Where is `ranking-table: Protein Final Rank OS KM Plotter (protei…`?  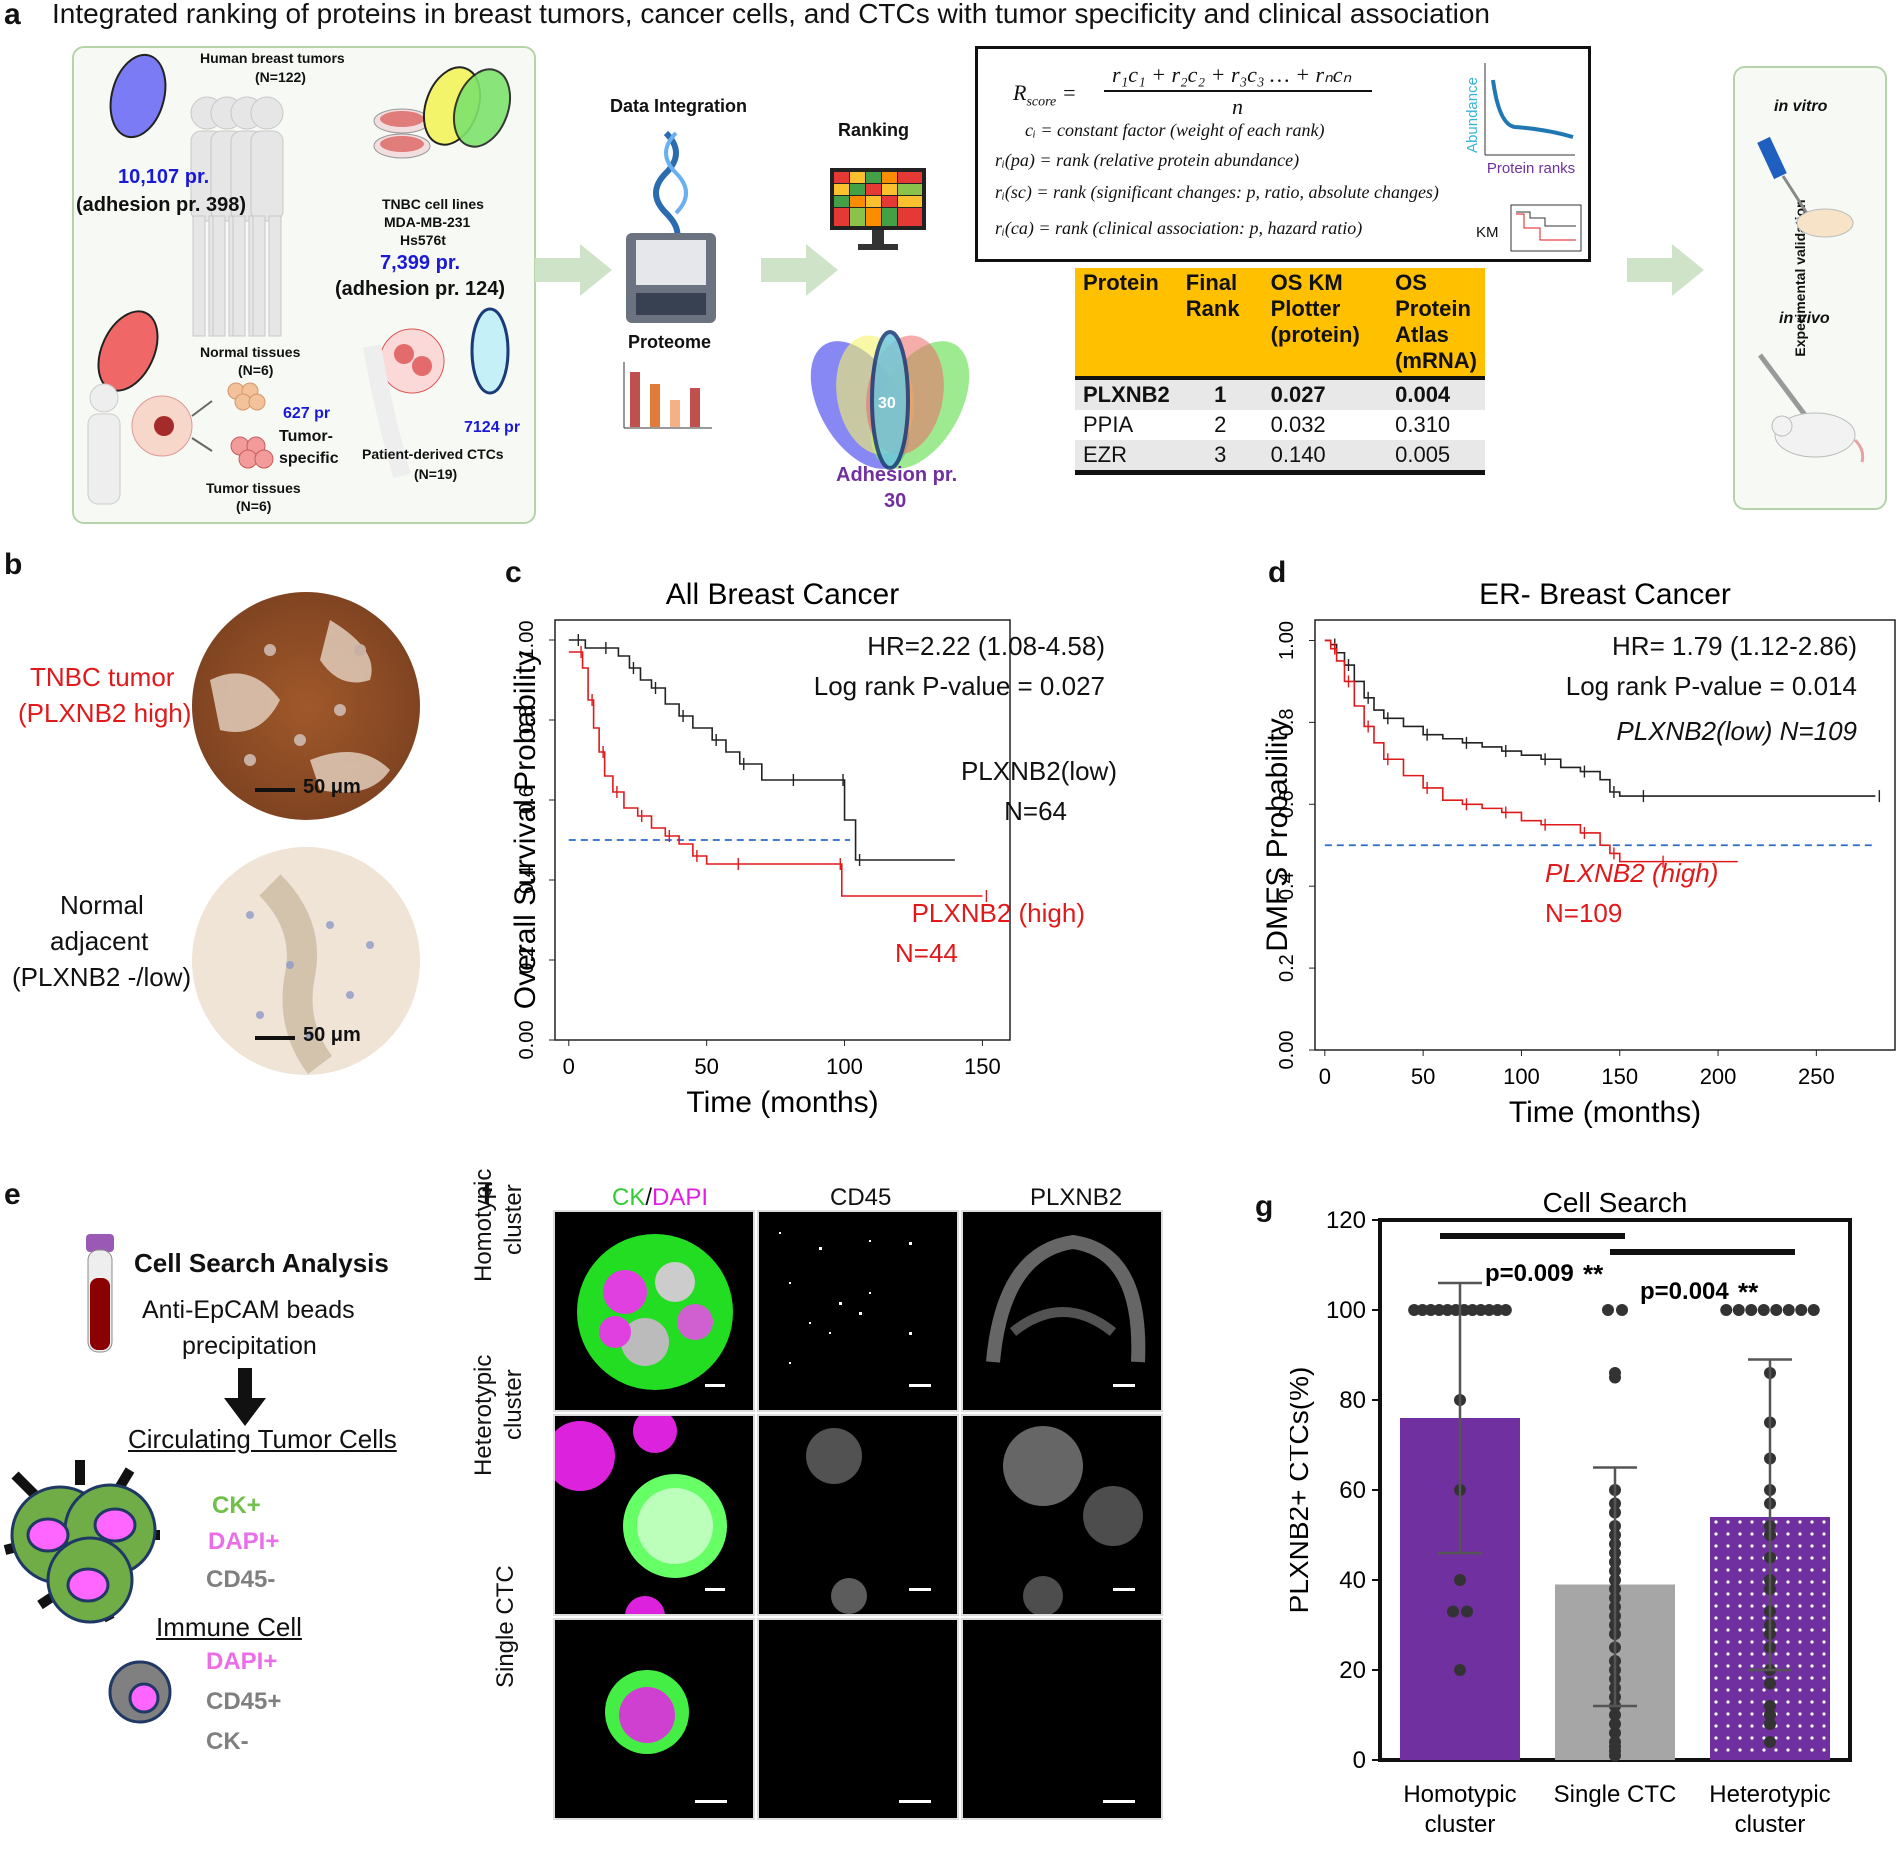 ranking-table: Protein Final Rank OS KM Plotter (protei… is located at coordinates (1280, 371).